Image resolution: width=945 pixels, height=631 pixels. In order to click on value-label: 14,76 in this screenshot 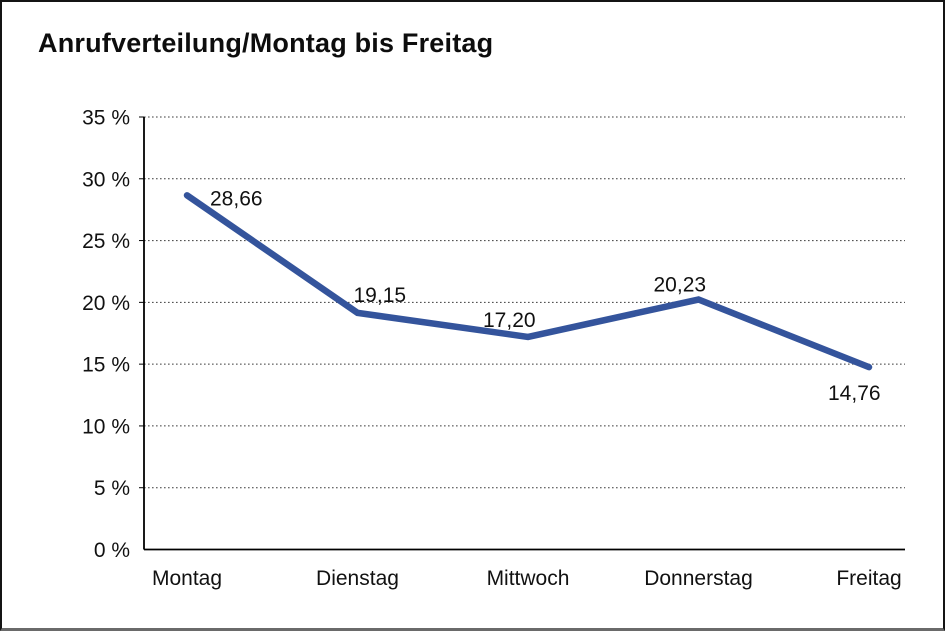, I will do `click(854, 393)`.